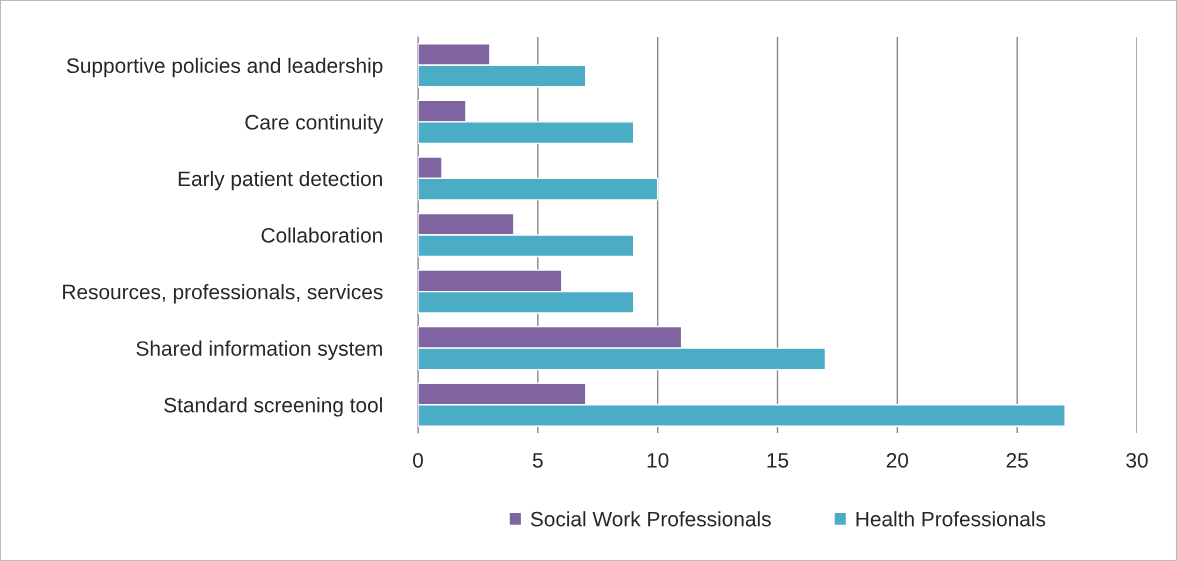 Image resolution: width=1177 pixels, height=561 pixels. I want to click on y-tick-label: Standard screening tool, so click(273, 407).